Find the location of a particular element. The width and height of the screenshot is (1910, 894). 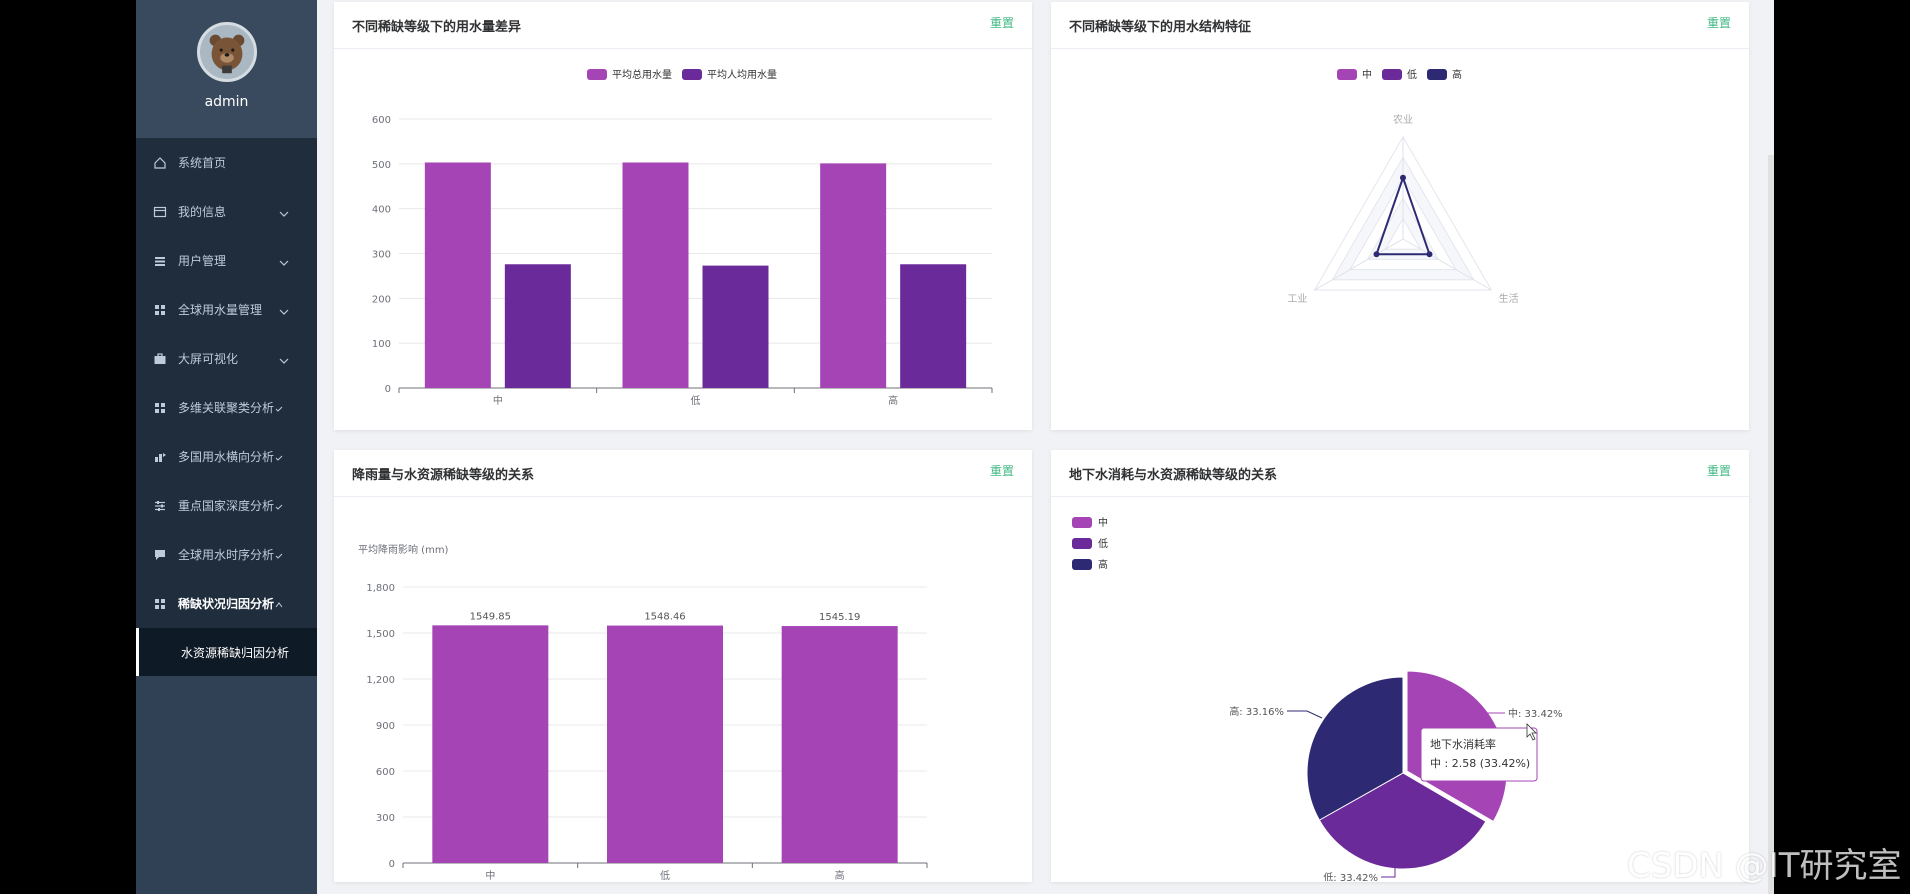

watermark: CSDN @IT研究室 is located at coordinates (1764, 866).